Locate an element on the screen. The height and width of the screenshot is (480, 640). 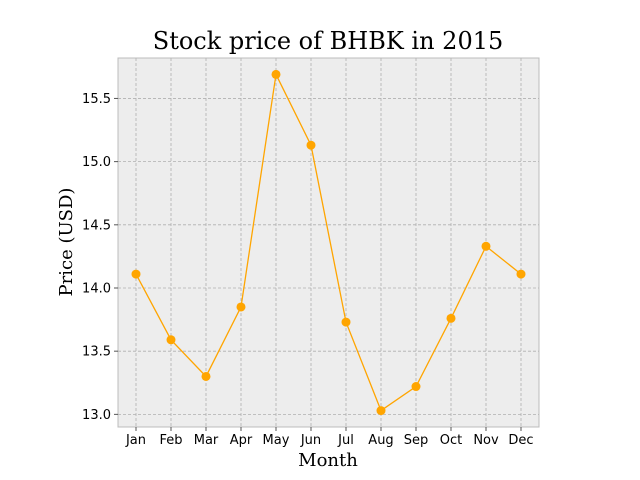
x-tick-label: Jun is located at coordinates (310, 440).